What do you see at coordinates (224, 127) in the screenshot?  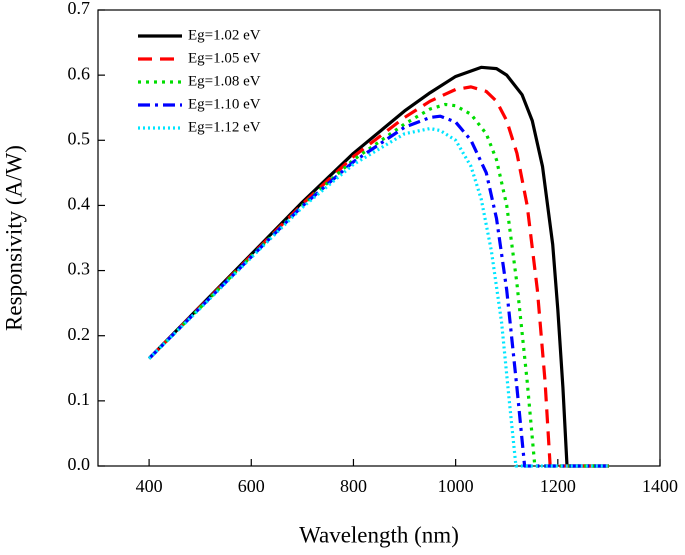 I see `legend-label: Eg=1.12 eV` at bounding box center [224, 127].